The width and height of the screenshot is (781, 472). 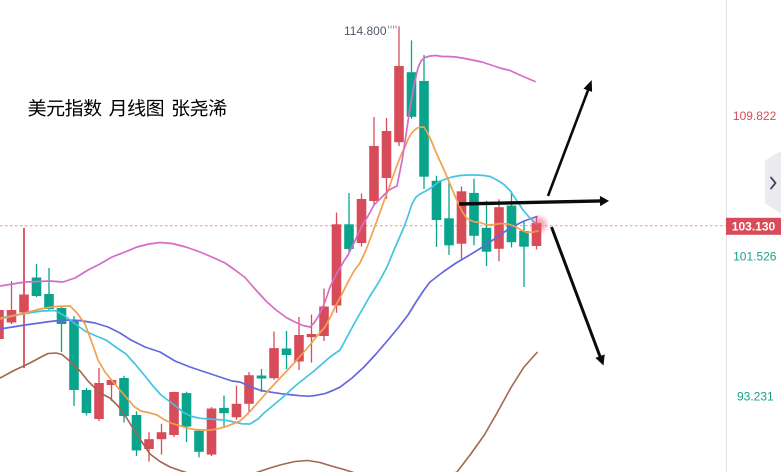 What do you see at coordinates (755, 116) in the screenshot?
I see `svg-text: 109.822` at bounding box center [755, 116].